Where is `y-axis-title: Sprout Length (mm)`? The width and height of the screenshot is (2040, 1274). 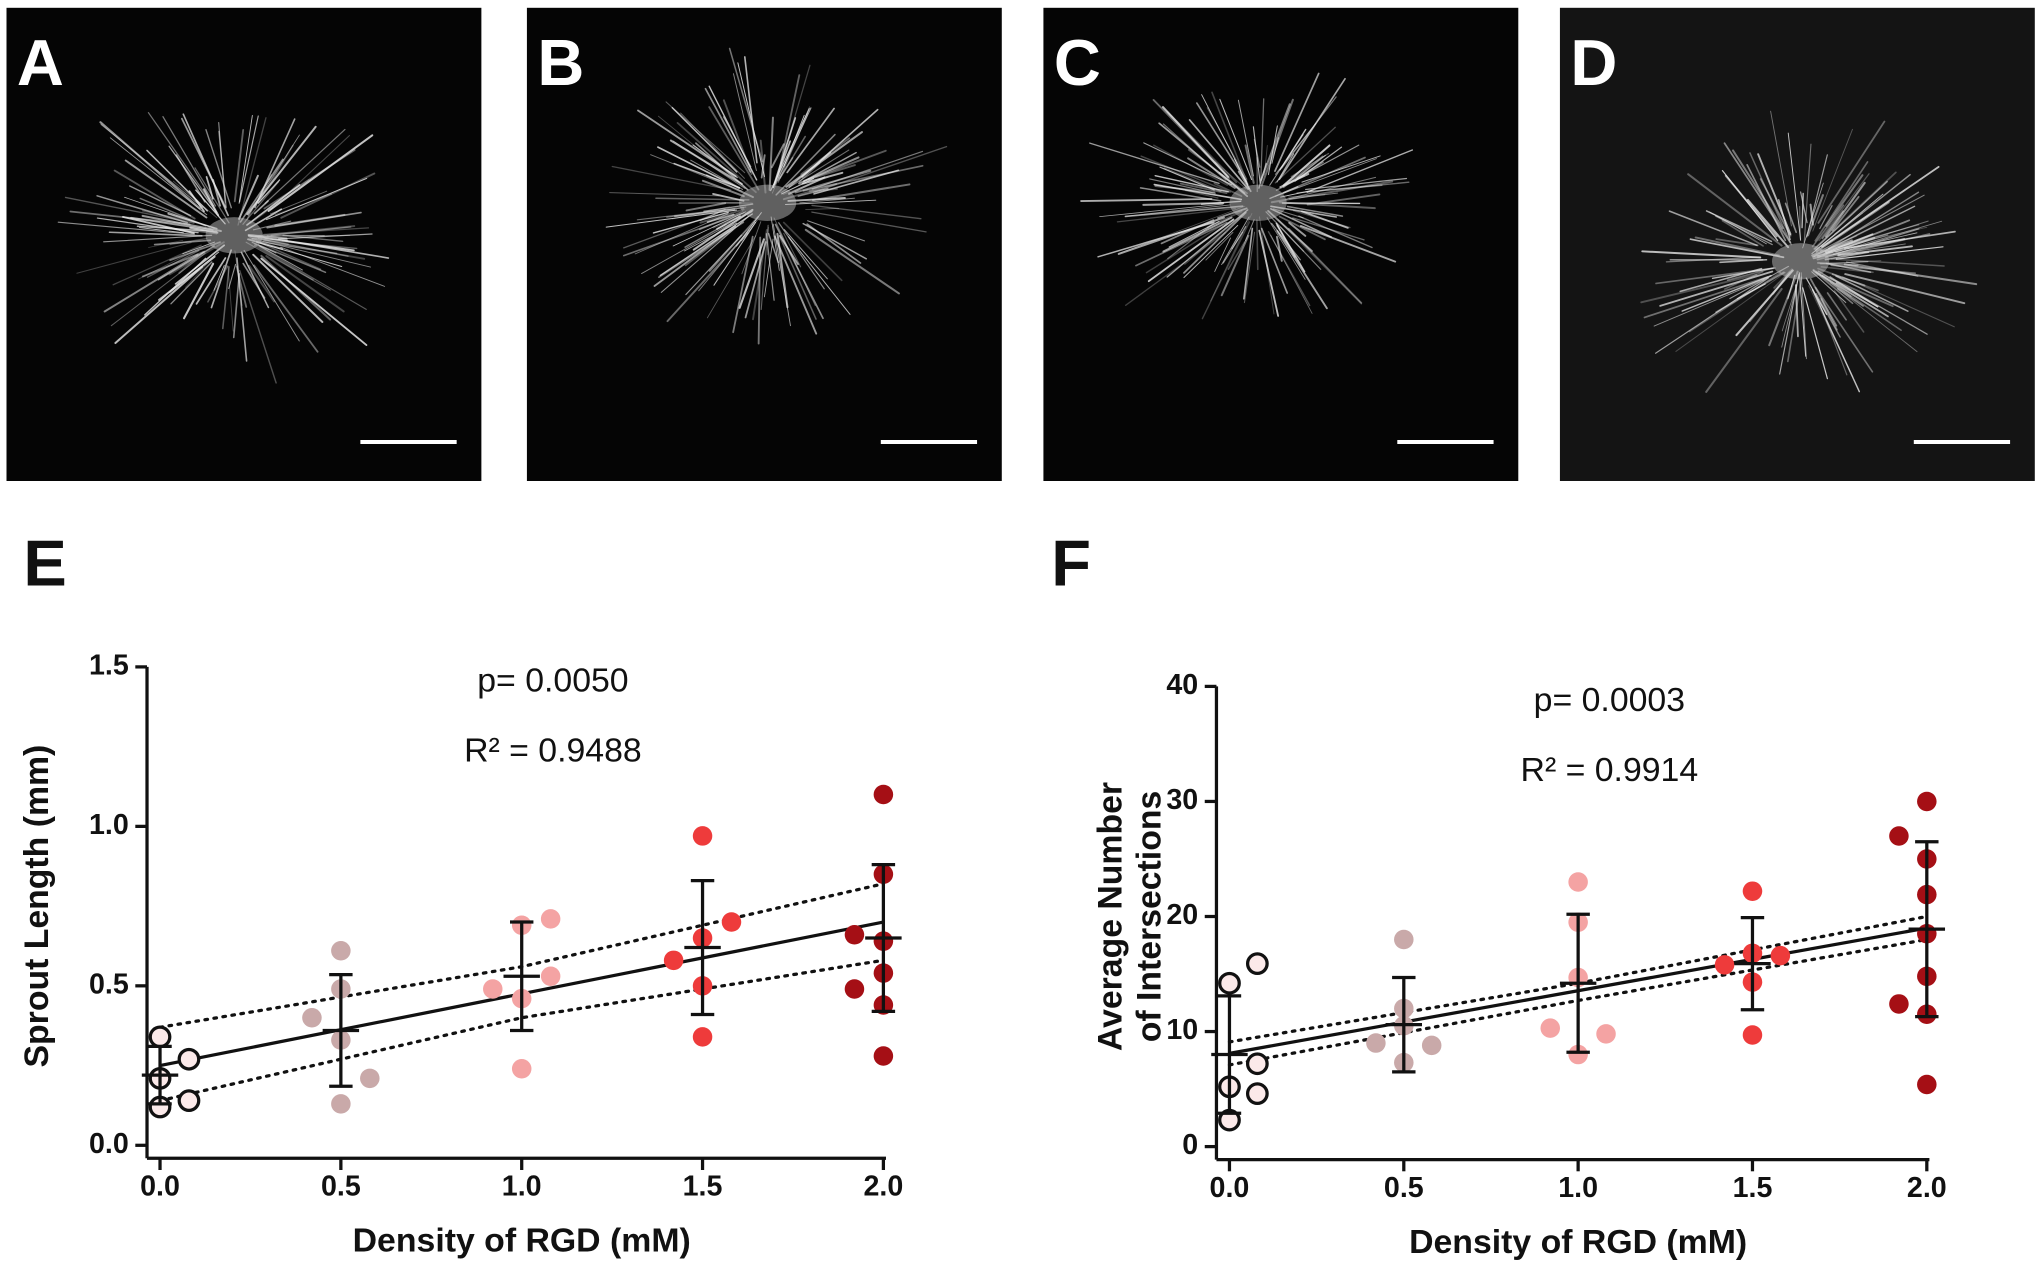 y-axis-title: Sprout Length (mm) is located at coordinates (37, 906).